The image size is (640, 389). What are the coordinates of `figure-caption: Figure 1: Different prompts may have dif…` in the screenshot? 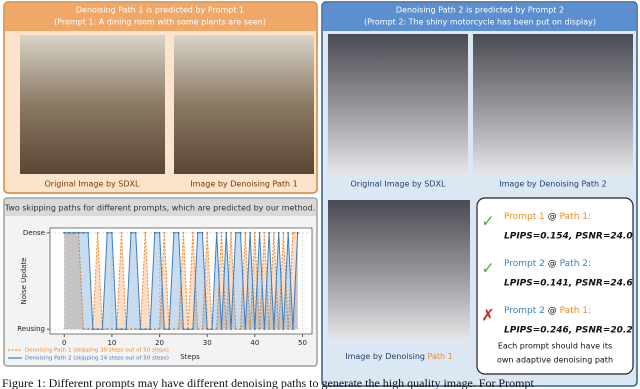 It's located at (268, 382).